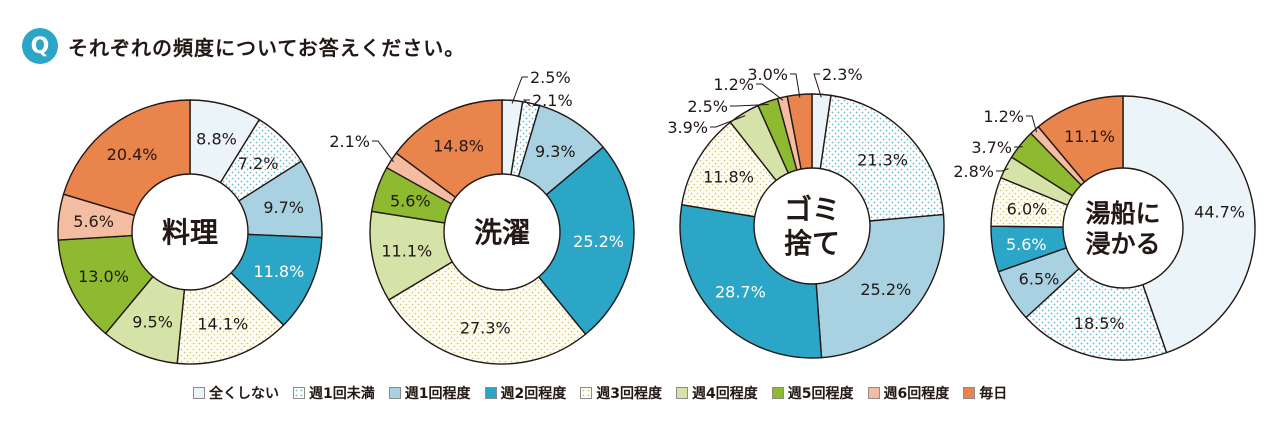 The width and height of the screenshot is (1280, 424). What do you see at coordinates (882, 159) in the screenshot?
I see `data-label: 21.3%` at bounding box center [882, 159].